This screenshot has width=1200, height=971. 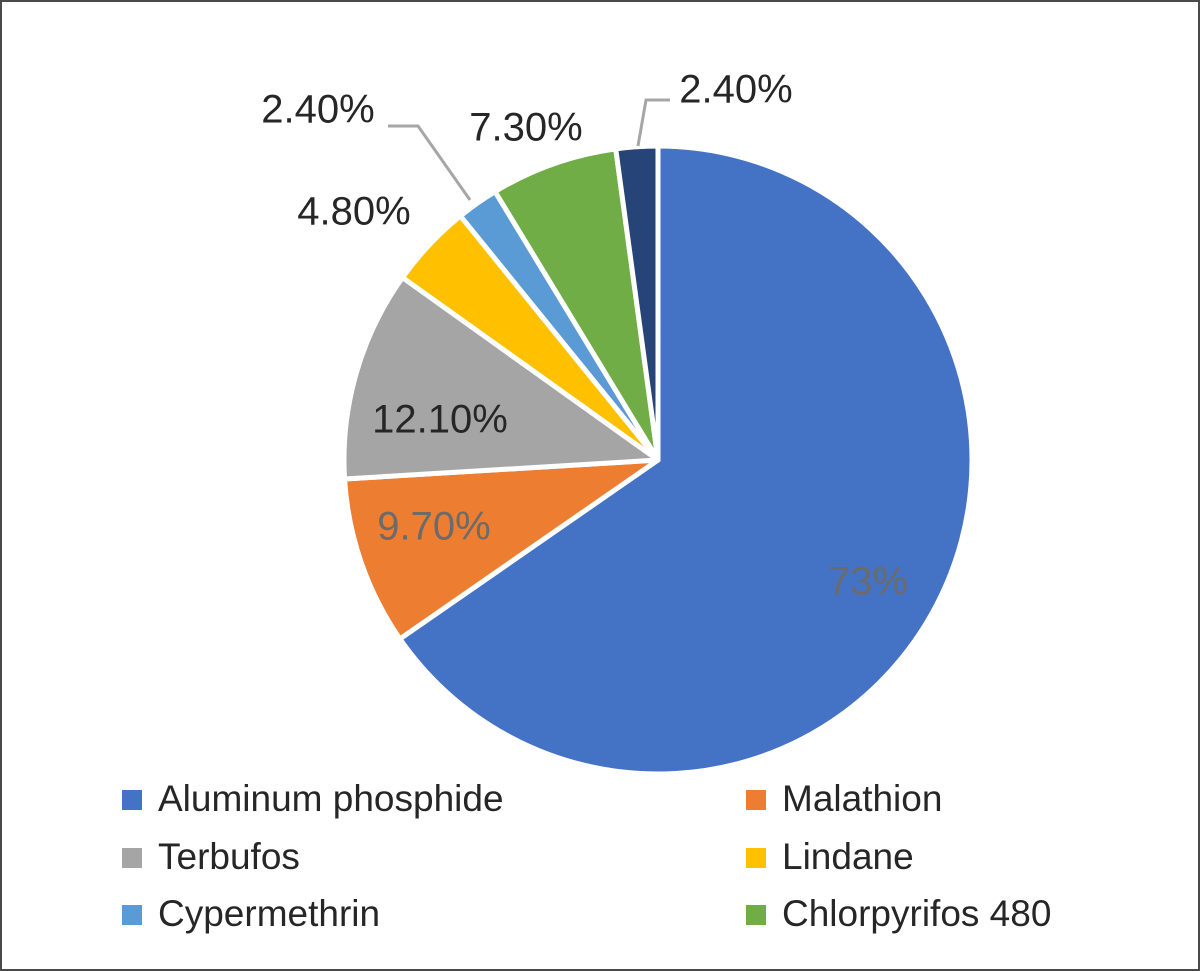 What do you see at coordinates (848, 856) in the screenshot?
I see `legend-label: Lindane` at bounding box center [848, 856].